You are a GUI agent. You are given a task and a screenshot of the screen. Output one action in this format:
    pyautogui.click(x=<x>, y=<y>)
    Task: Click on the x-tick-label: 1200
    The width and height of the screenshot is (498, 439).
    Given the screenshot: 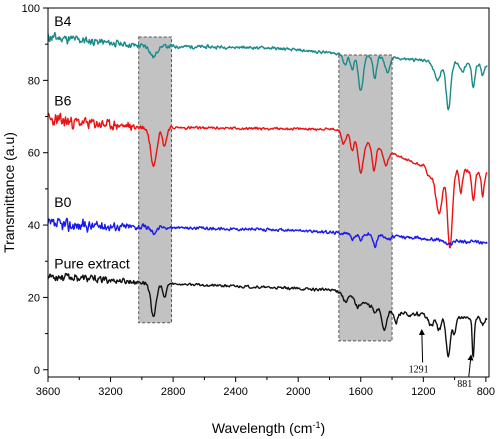 What is the action you would take?
    pyautogui.click(x=423, y=392)
    